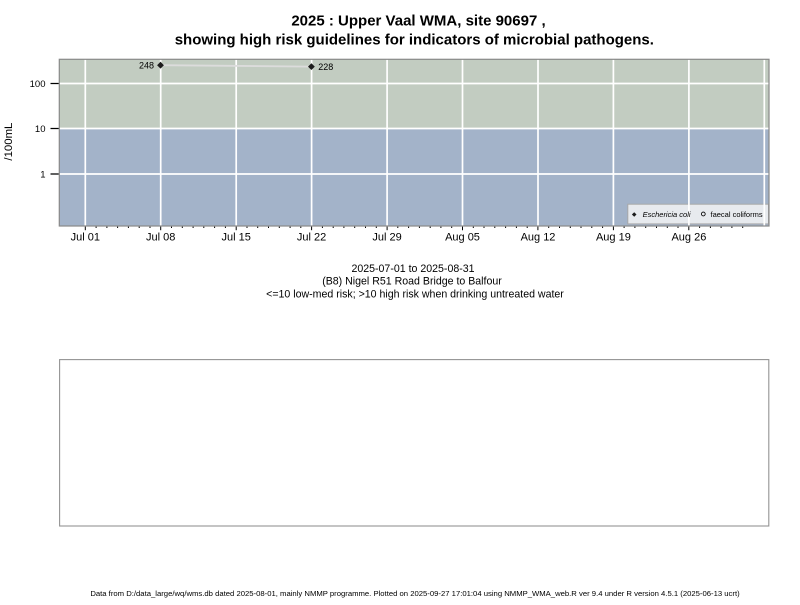 This screenshot has height=605, width=800. What do you see at coordinates (412, 269) in the screenshot?
I see `svg-text: 2025-07-01 to 2025-08-31` at bounding box center [412, 269].